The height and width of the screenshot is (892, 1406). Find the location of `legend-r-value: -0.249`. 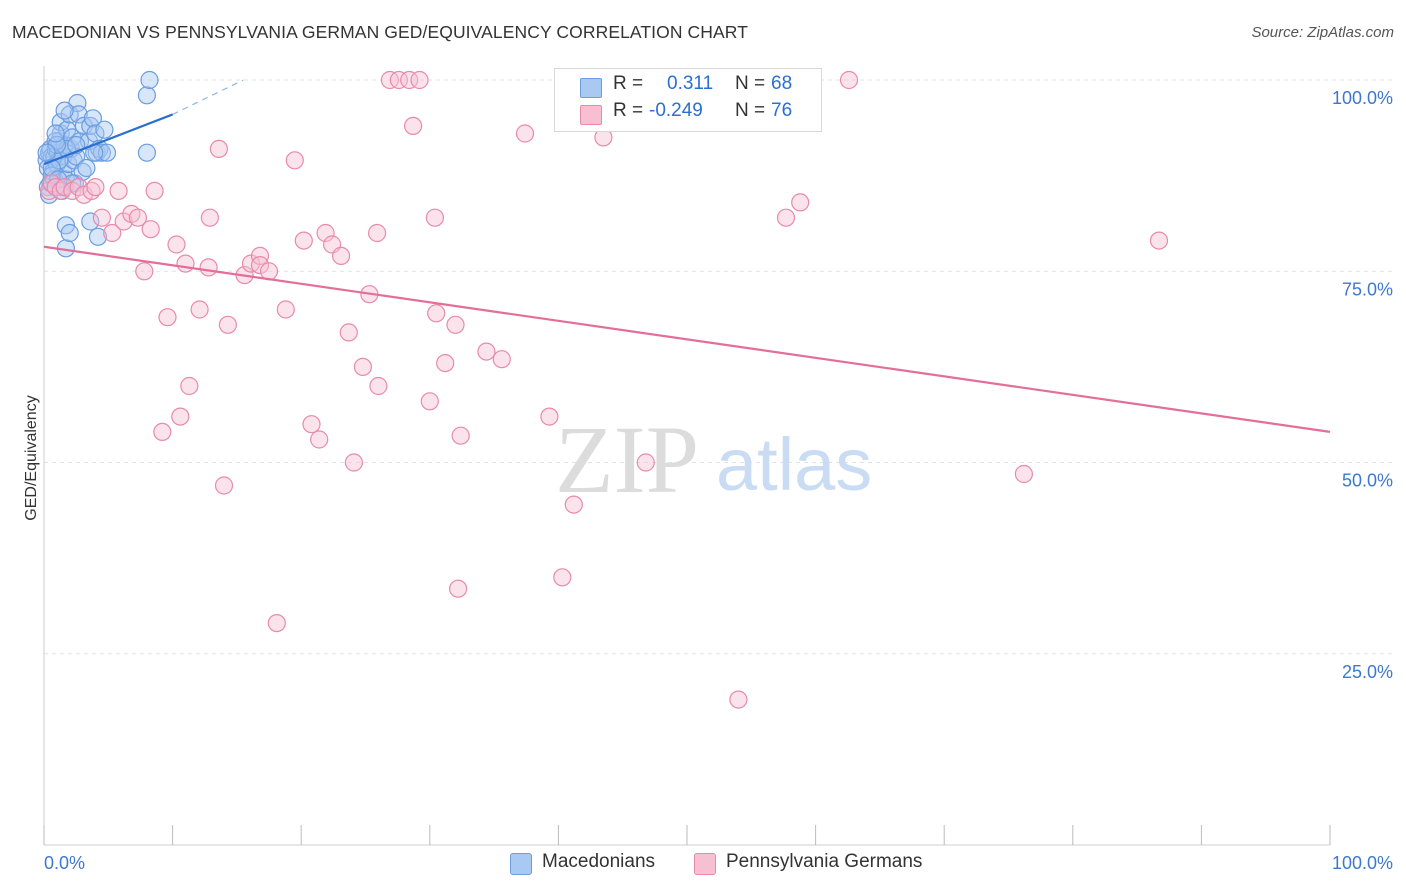

legend-r-value: -0.249 is located at coordinates (676, 110).